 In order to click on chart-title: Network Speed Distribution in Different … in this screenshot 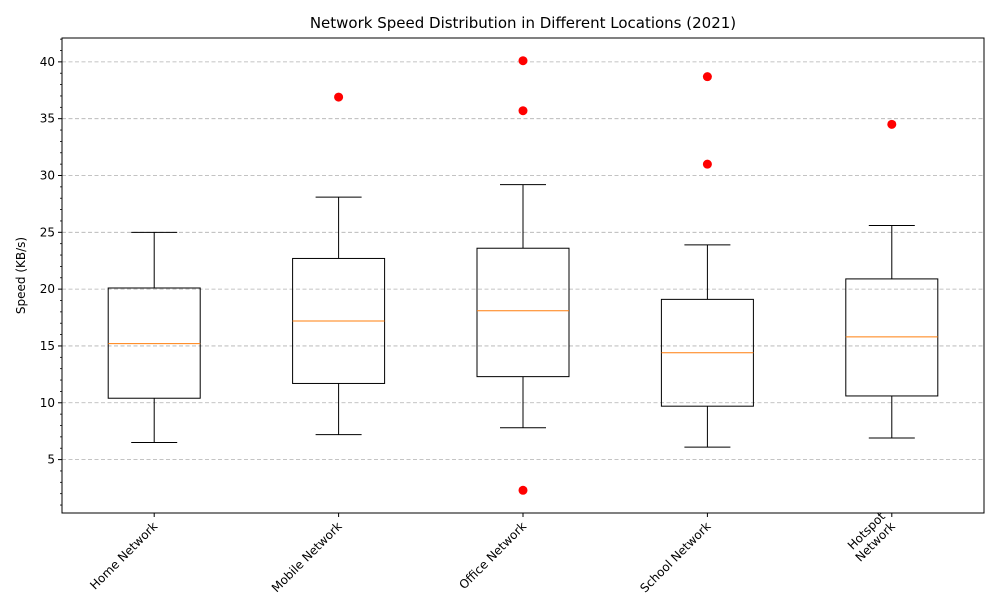, I will do `click(523, 23)`.